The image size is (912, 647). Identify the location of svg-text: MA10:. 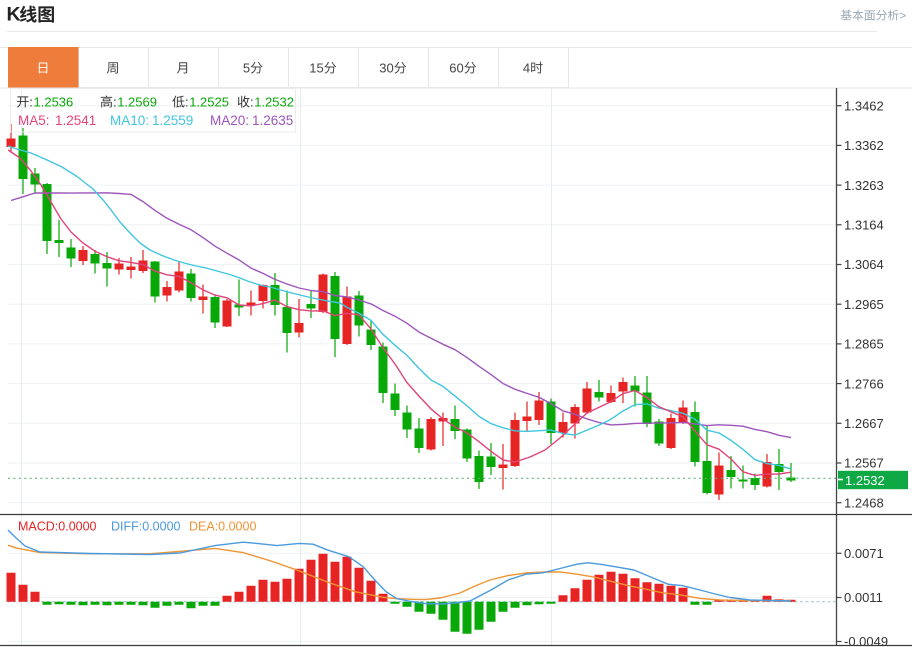
(129, 120).